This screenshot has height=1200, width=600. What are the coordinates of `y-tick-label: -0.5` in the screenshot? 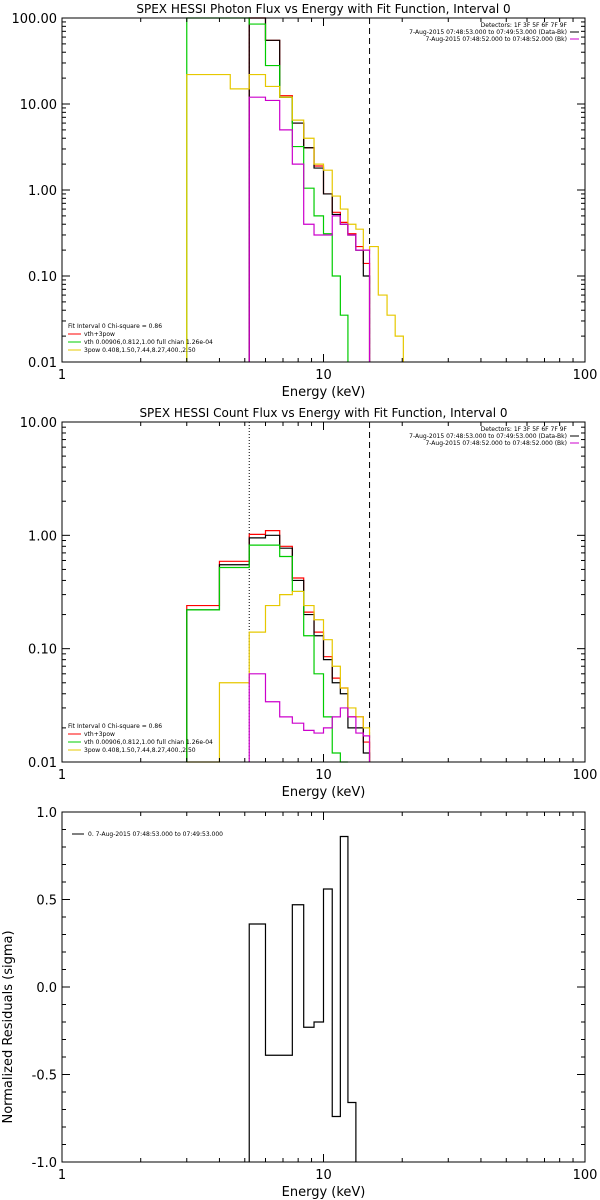 It's located at (44, 1076).